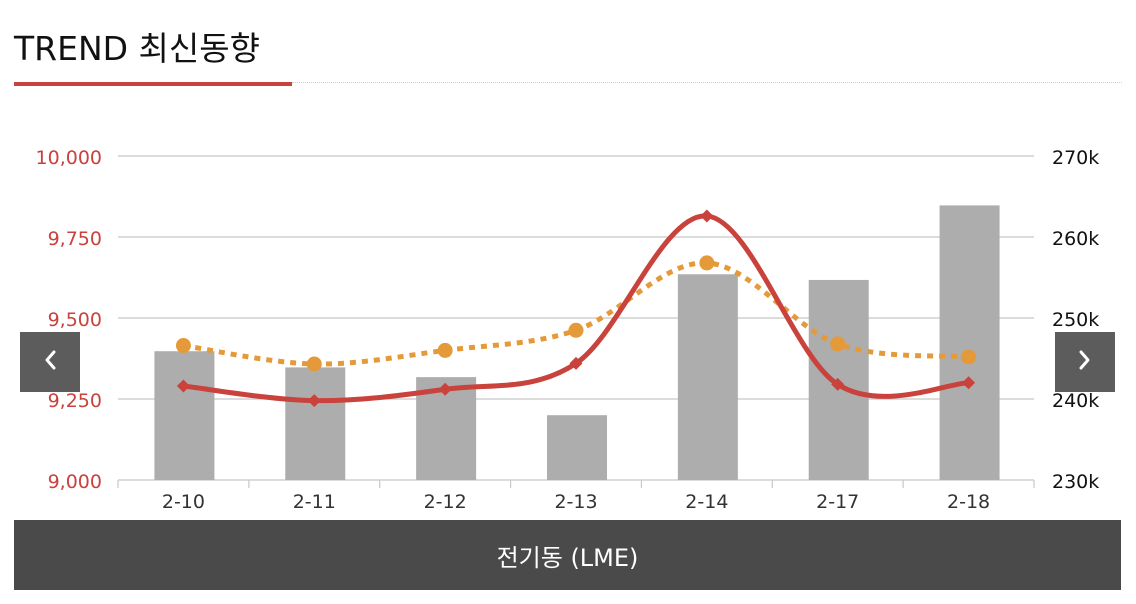 The image size is (1136, 604). What do you see at coordinates (575, 502) in the screenshot?
I see `x-axis-label: 2-13` at bounding box center [575, 502].